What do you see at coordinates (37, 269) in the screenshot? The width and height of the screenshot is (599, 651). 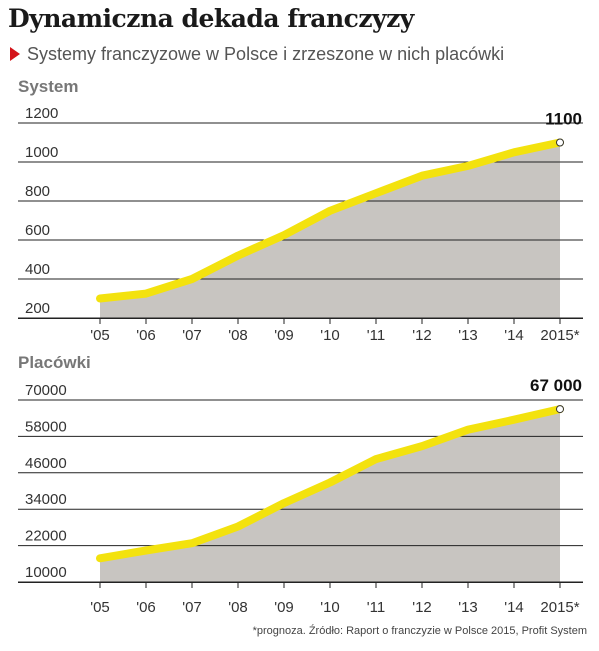 I see `y-tick-label: 400` at bounding box center [37, 269].